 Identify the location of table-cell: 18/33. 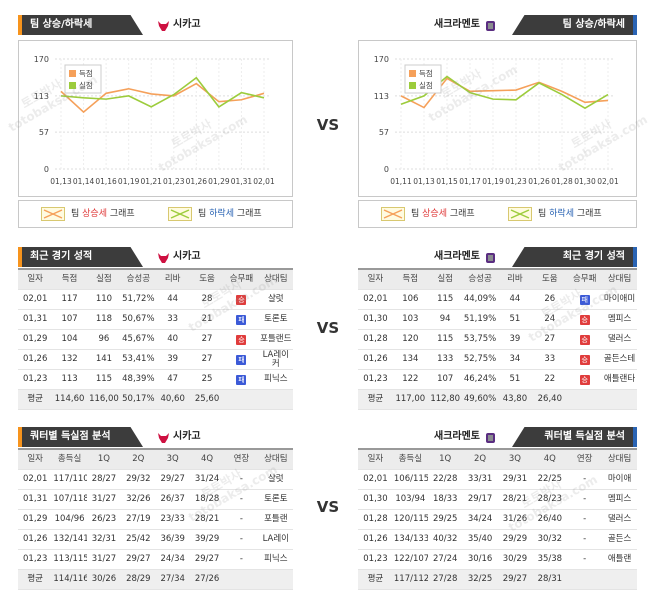
(445, 499).